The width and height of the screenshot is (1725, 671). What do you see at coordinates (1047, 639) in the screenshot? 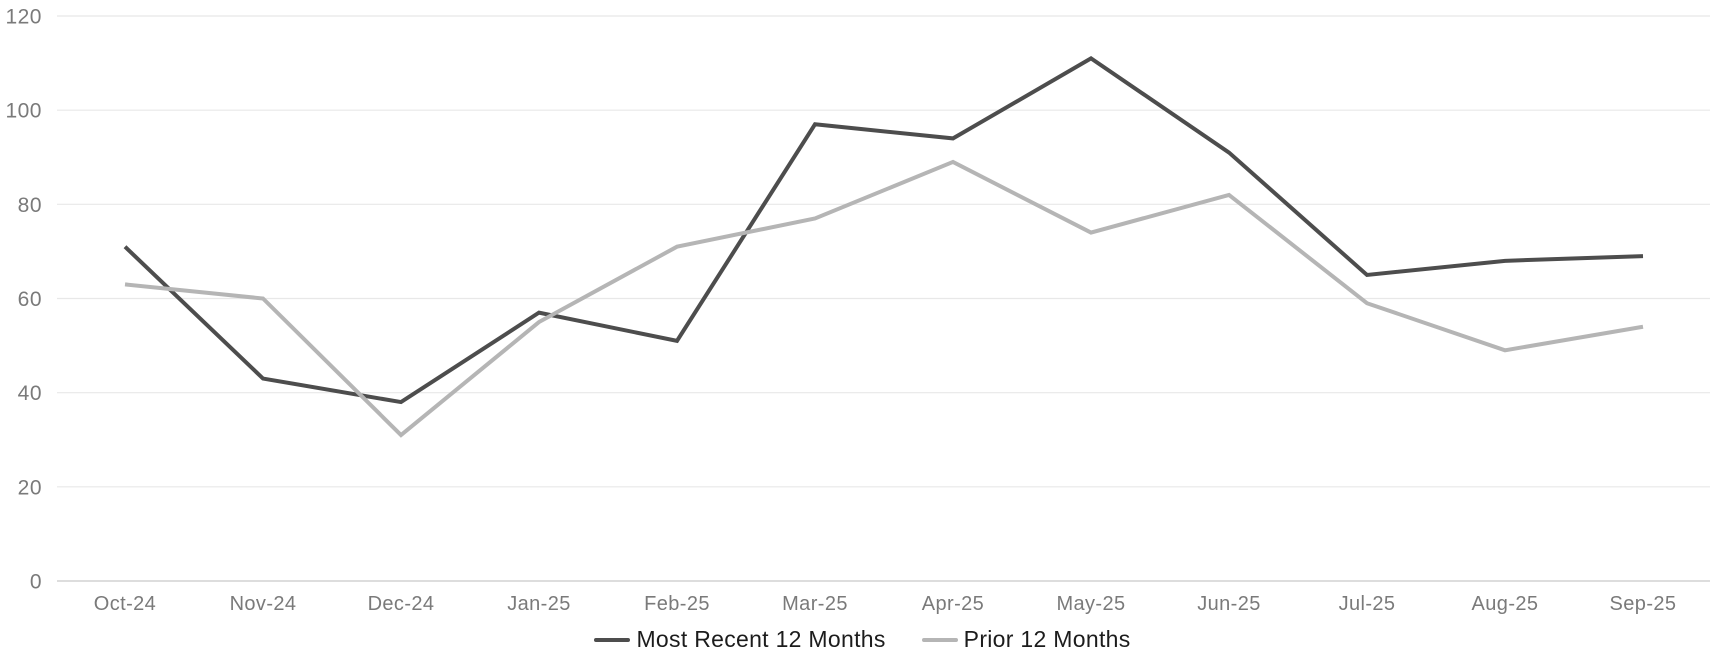
I see `legend-label-prior-12-months: Prior 12 Months` at bounding box center [1047, 639].